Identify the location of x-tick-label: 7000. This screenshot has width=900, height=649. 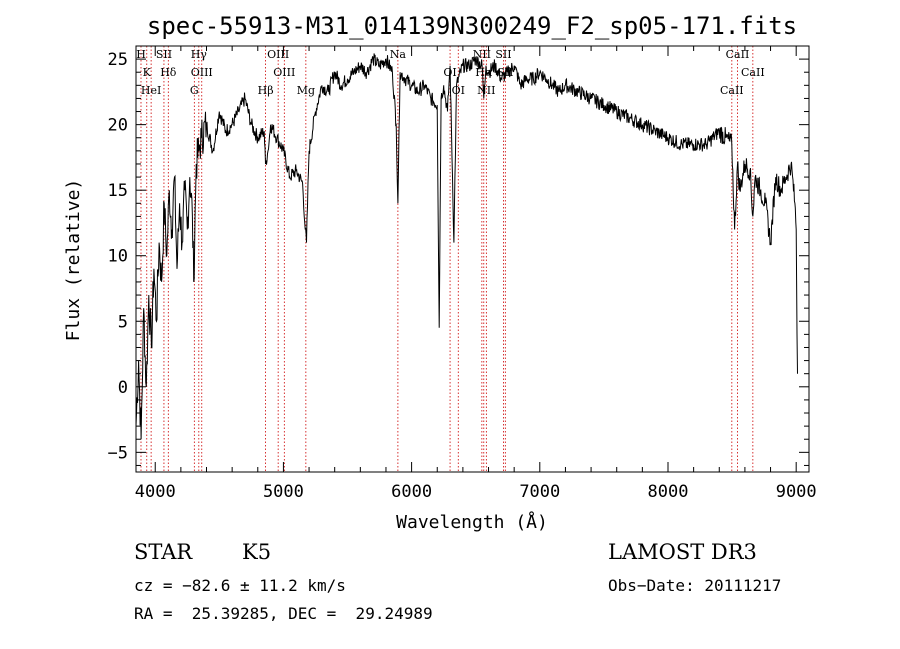
(539, 492).